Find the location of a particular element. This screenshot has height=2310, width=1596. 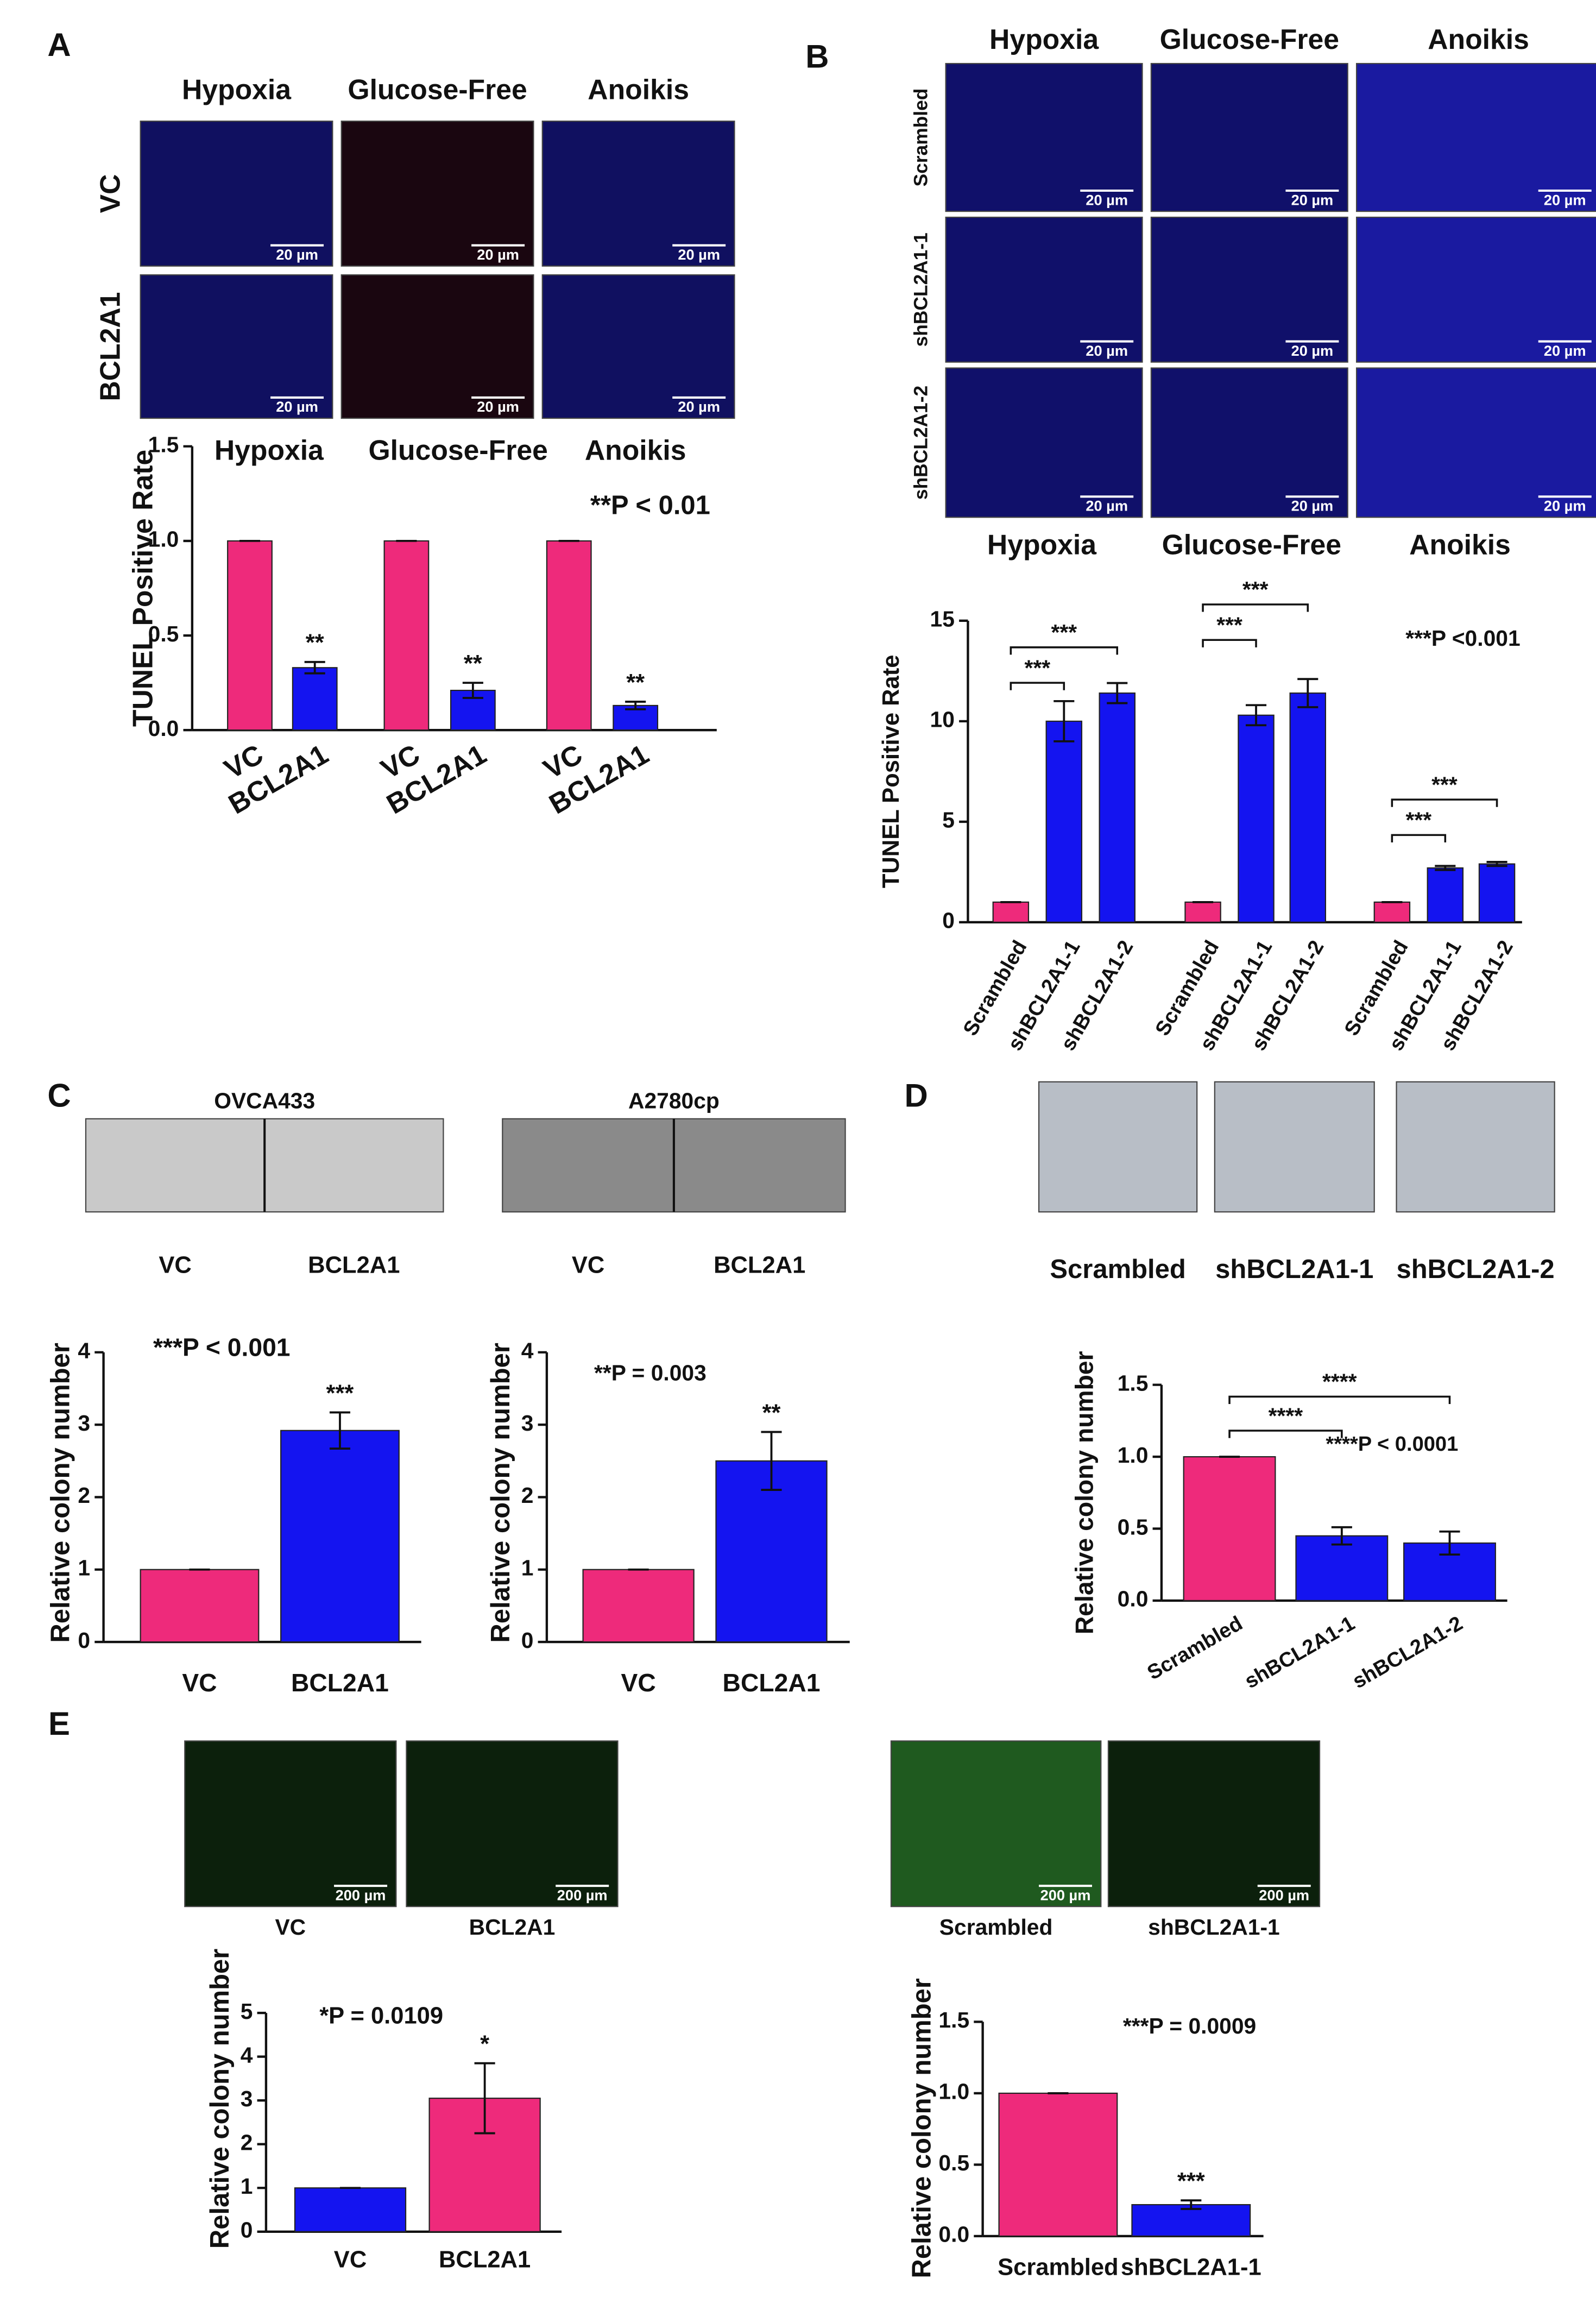

annotation: **P < 0.01 is located at coordinates (650, 505).